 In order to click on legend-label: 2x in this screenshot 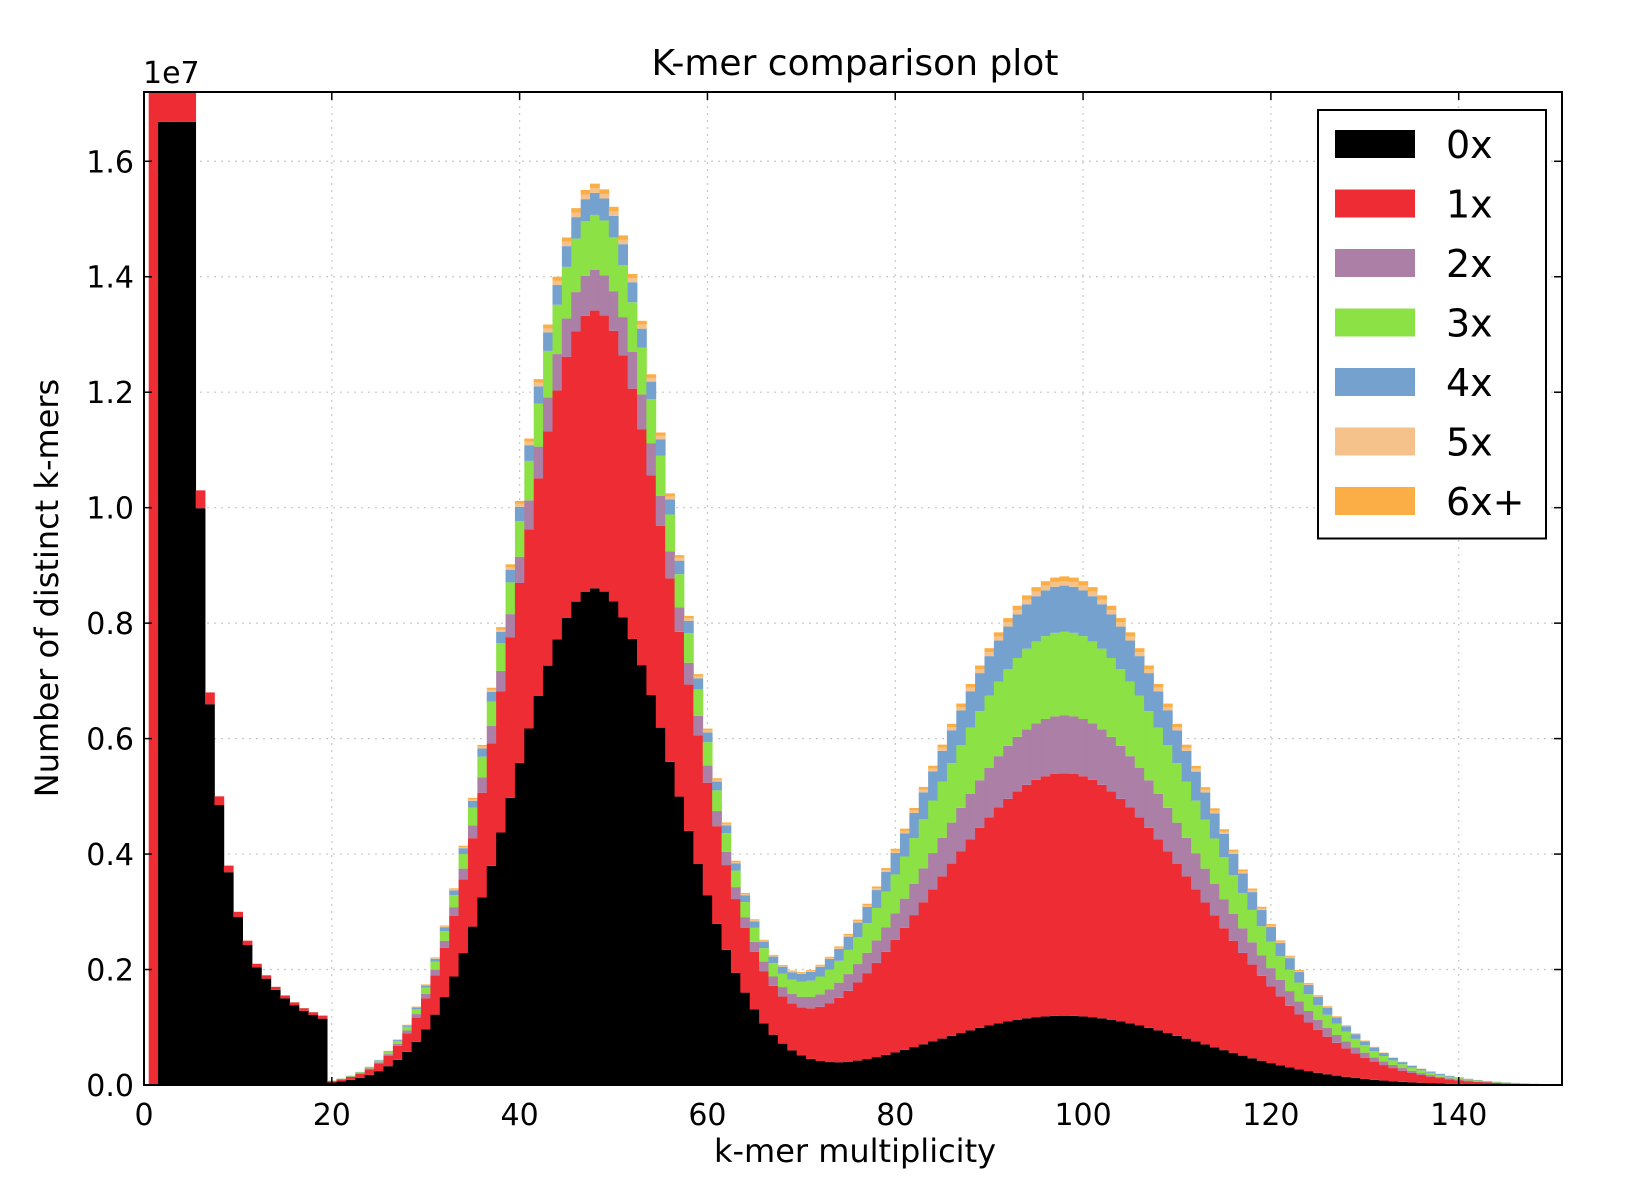, I will do `click(1469, 264)`.